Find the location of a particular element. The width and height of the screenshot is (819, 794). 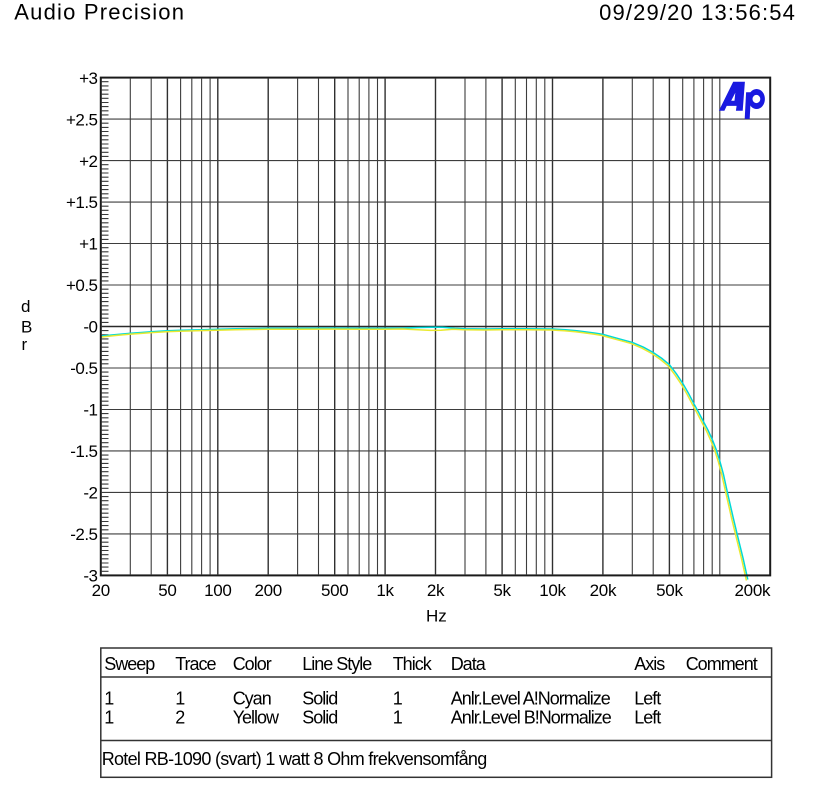

svg-text: Anlr.Level A!Normalize is located at coordinates (531, 699).